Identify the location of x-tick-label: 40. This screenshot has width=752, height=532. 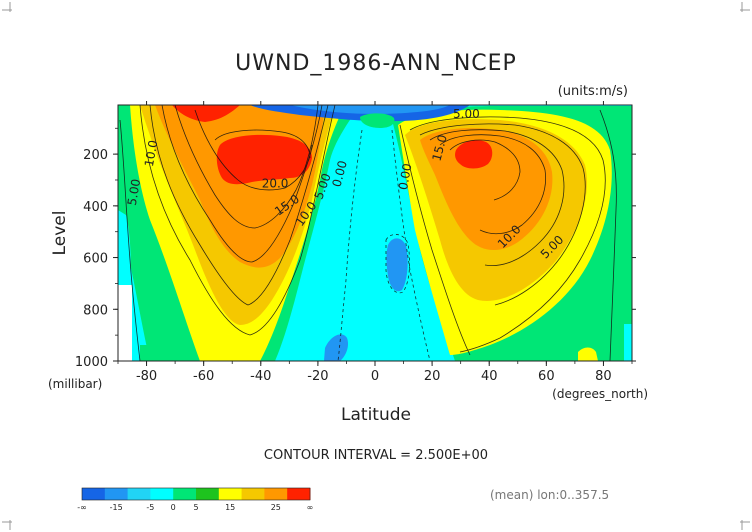
(489, 376).